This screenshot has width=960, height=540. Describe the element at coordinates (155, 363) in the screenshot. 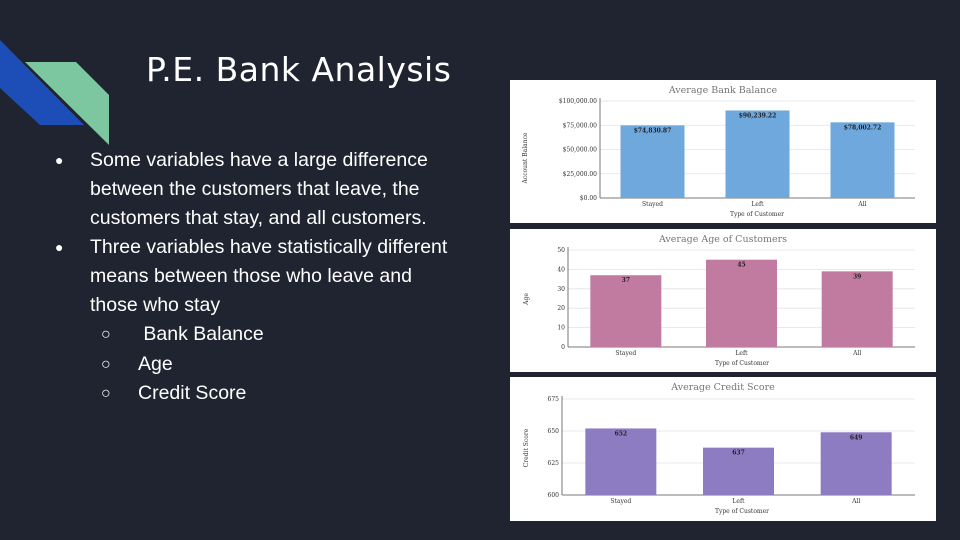

I see `sub-bullet-text: Age` at that location.